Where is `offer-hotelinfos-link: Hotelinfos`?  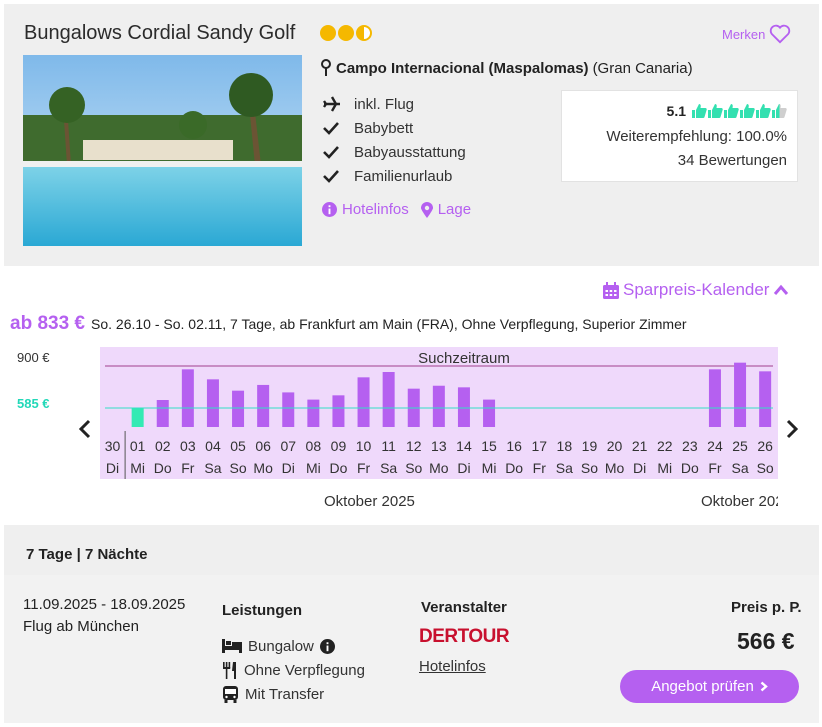 offer-hotelinfos-link: Hotelinfos is located at coordinates (452, 666).